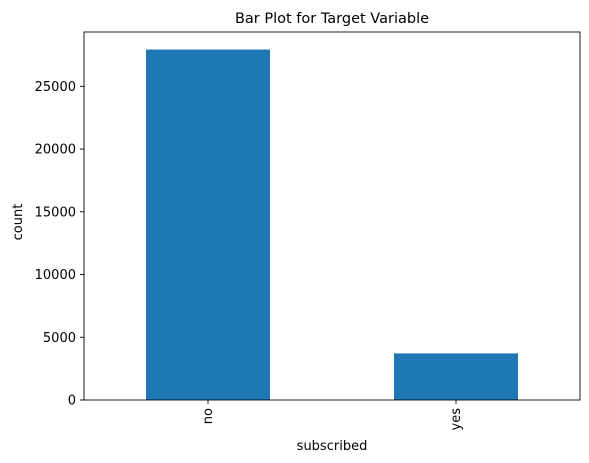  I want to click on y-tick-label-10000: 10000, so click(55, 275).